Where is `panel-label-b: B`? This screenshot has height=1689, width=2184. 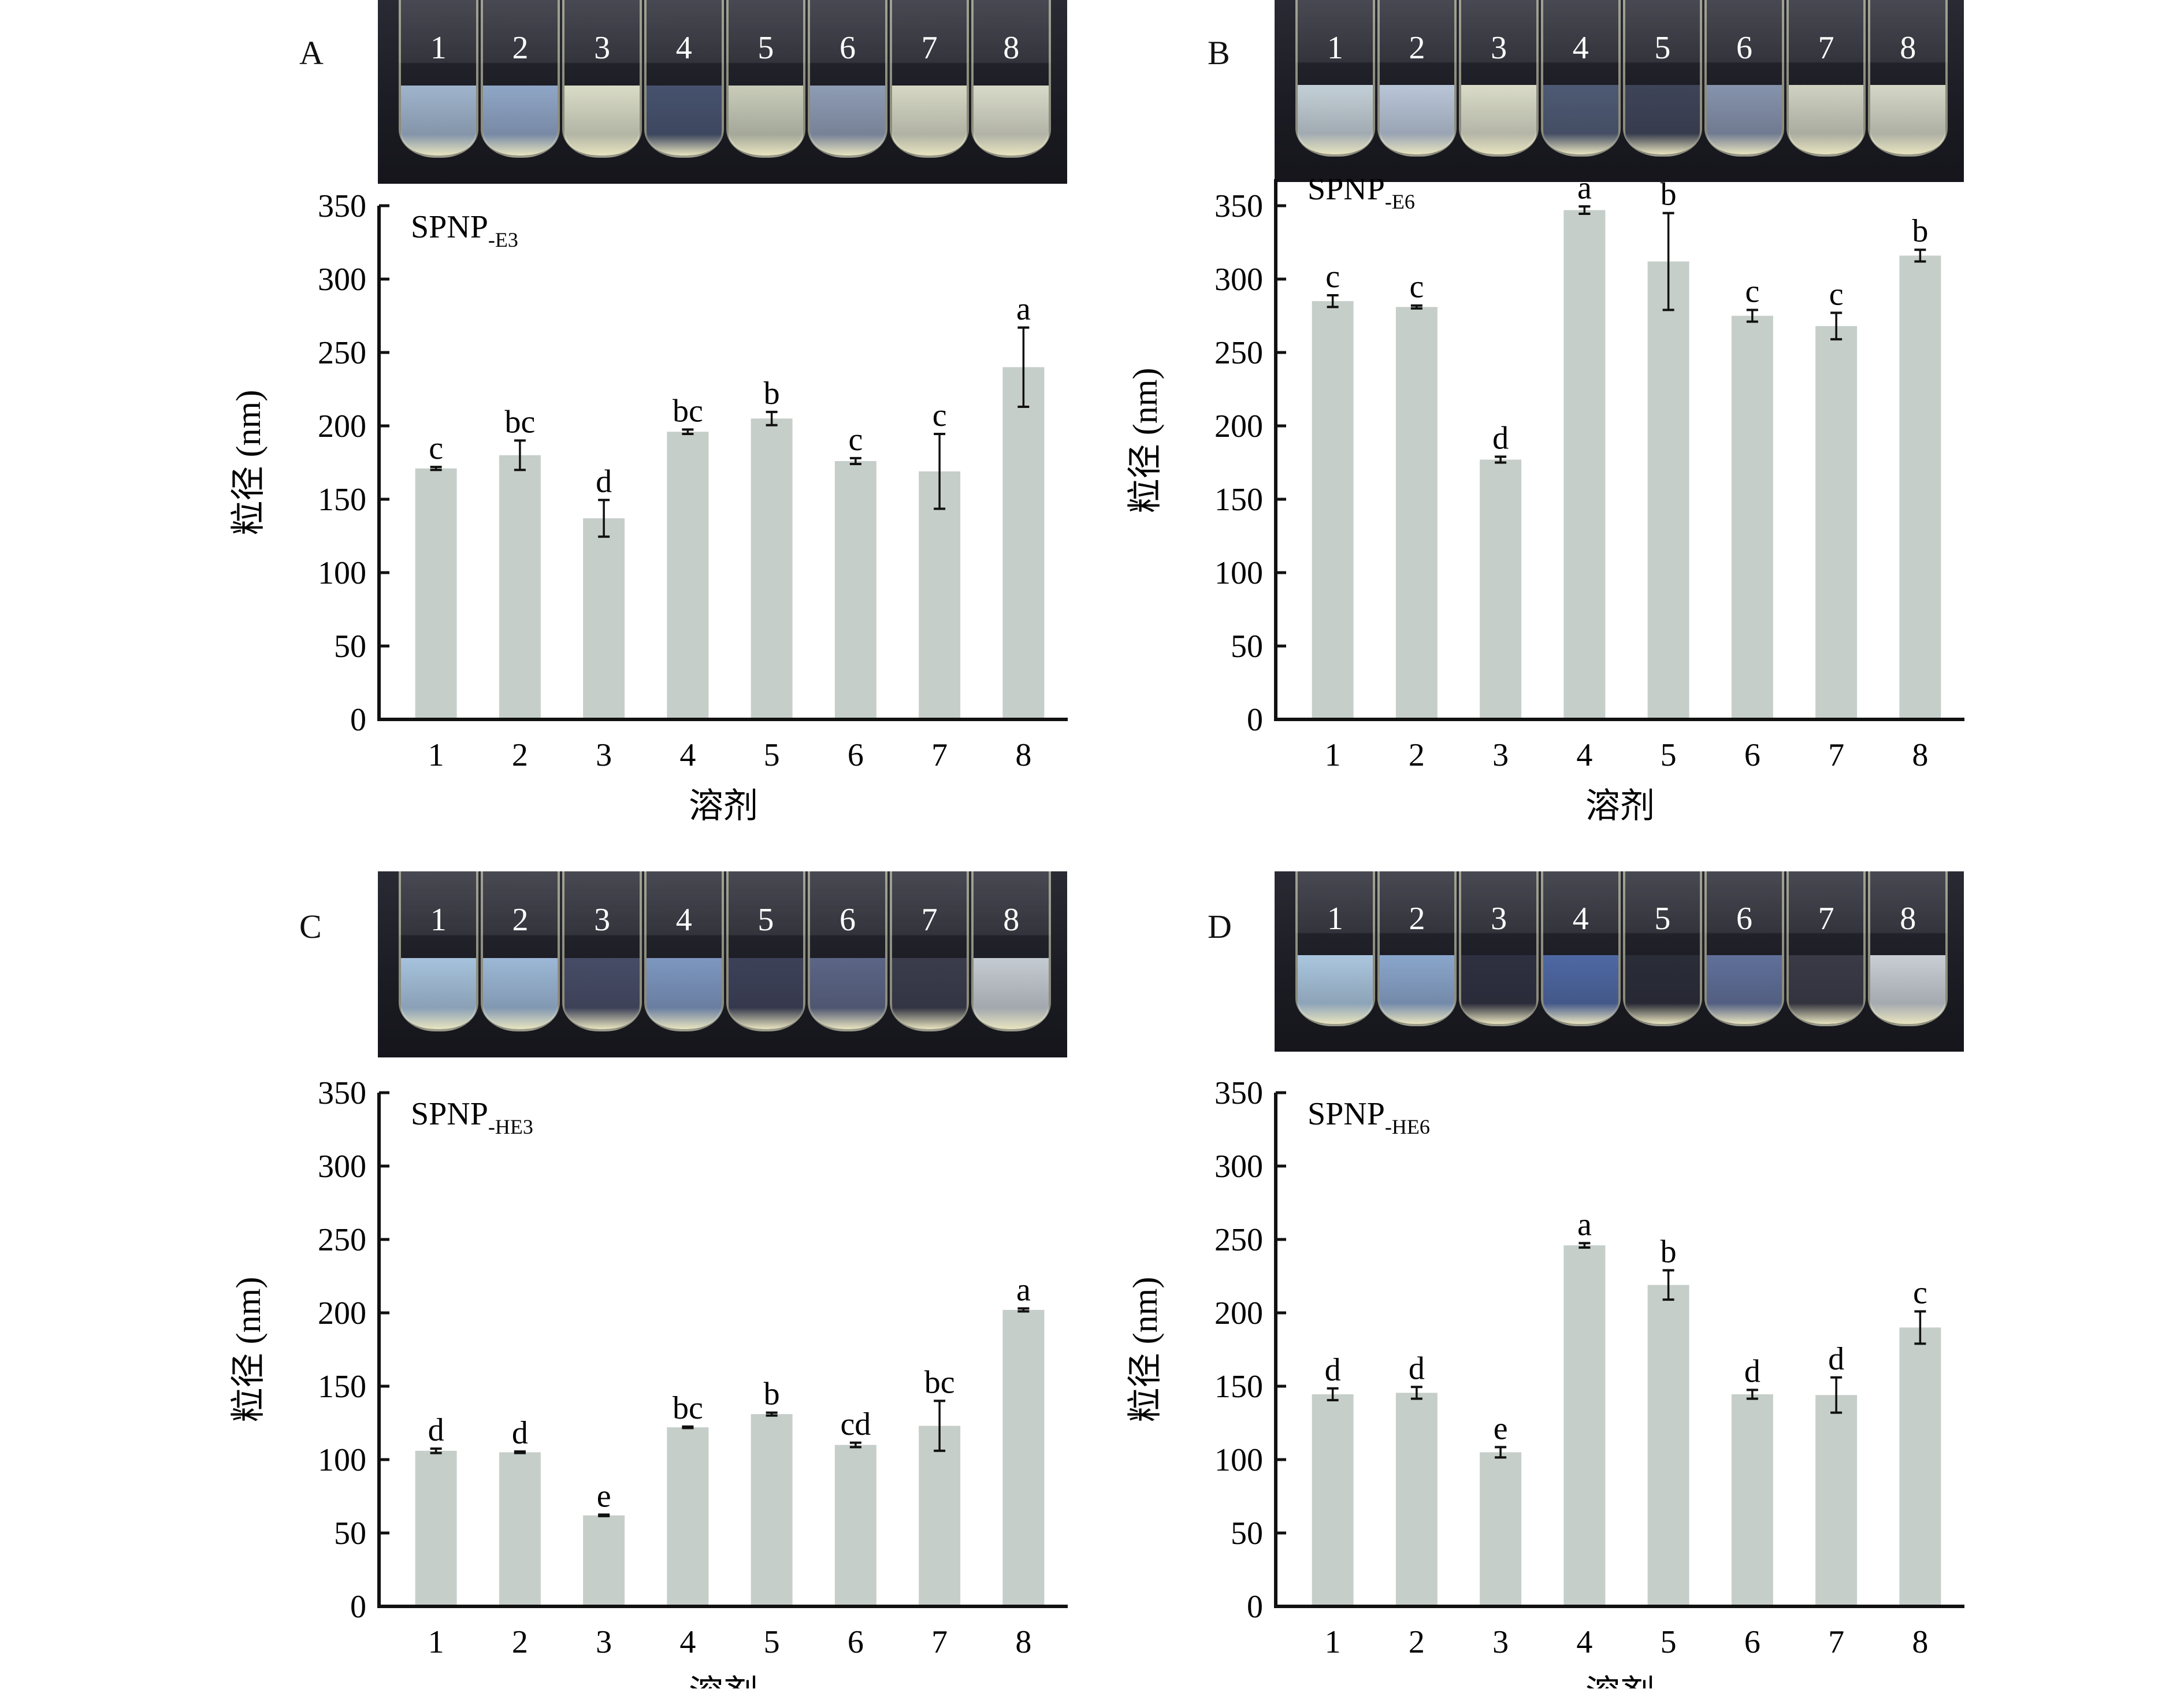 panel-label-b: B is located at coordinates (1219, 53).